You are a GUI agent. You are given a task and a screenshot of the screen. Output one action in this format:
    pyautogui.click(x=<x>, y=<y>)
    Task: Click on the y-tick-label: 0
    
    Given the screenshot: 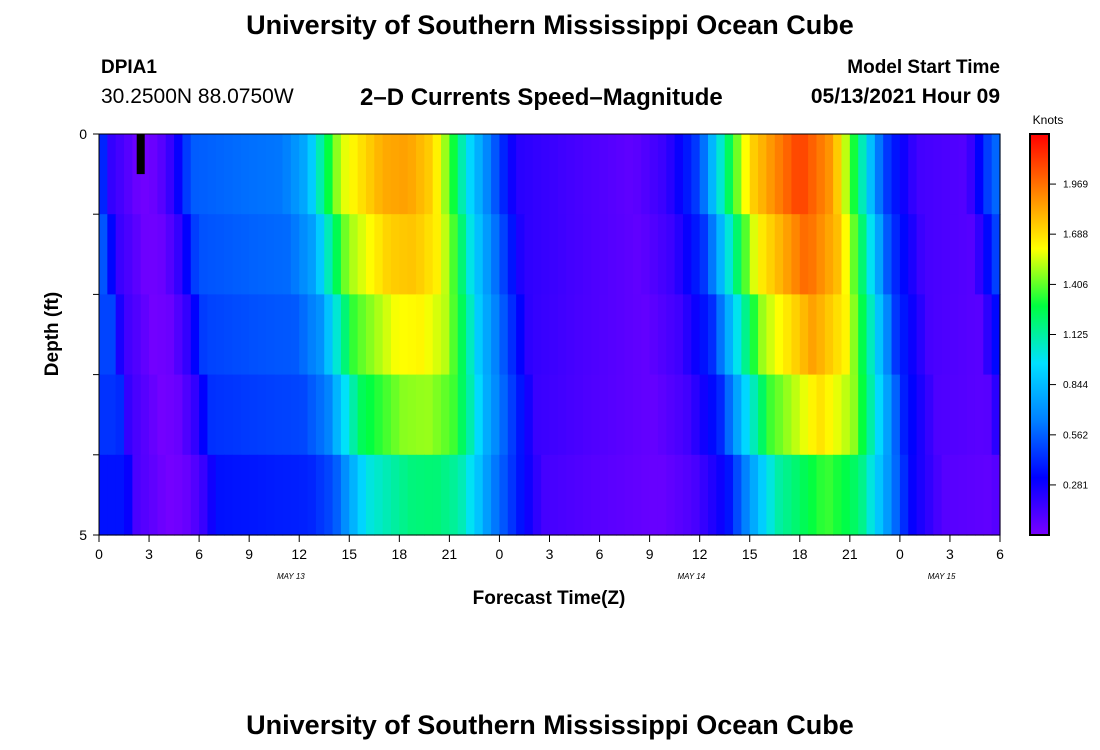 What is the action you would take?
    pyautogui.click(x=83, y=134)
    